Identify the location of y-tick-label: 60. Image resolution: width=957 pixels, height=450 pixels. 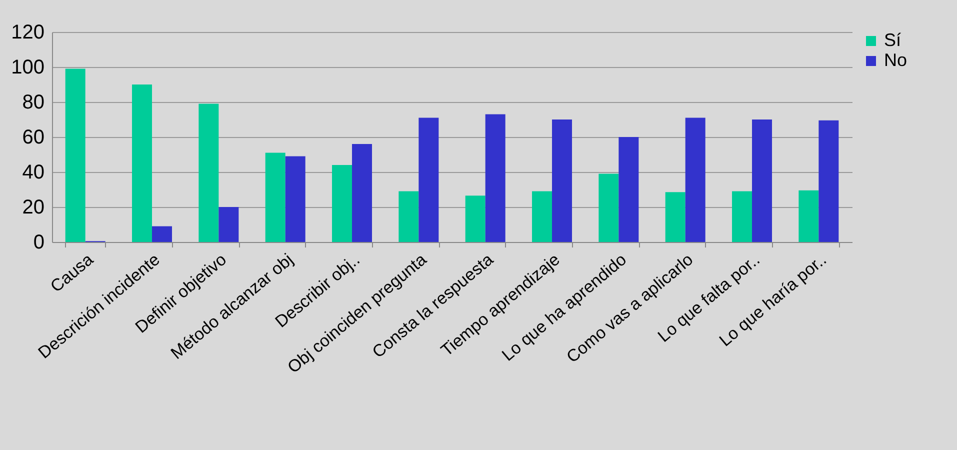
(33, 137).